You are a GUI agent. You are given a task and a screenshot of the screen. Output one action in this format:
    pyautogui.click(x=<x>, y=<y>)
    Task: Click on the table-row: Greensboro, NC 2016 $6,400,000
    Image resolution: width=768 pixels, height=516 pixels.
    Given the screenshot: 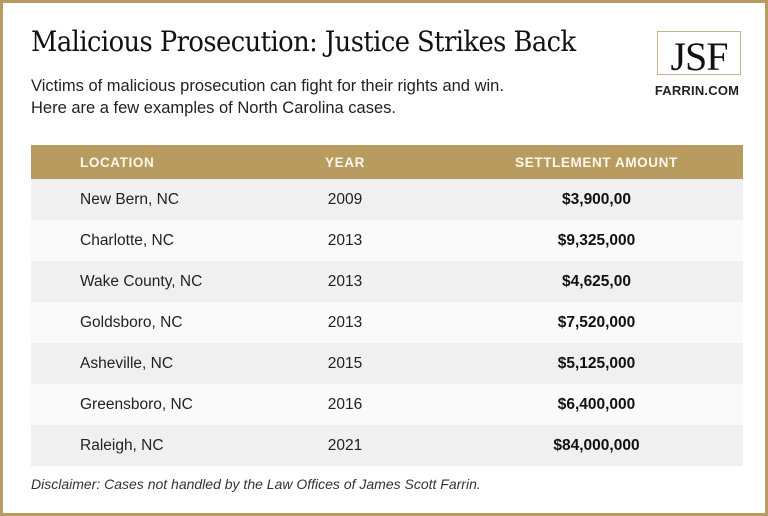 What is the action you would take?
    pyautogui.click(x=387, y=404)
    